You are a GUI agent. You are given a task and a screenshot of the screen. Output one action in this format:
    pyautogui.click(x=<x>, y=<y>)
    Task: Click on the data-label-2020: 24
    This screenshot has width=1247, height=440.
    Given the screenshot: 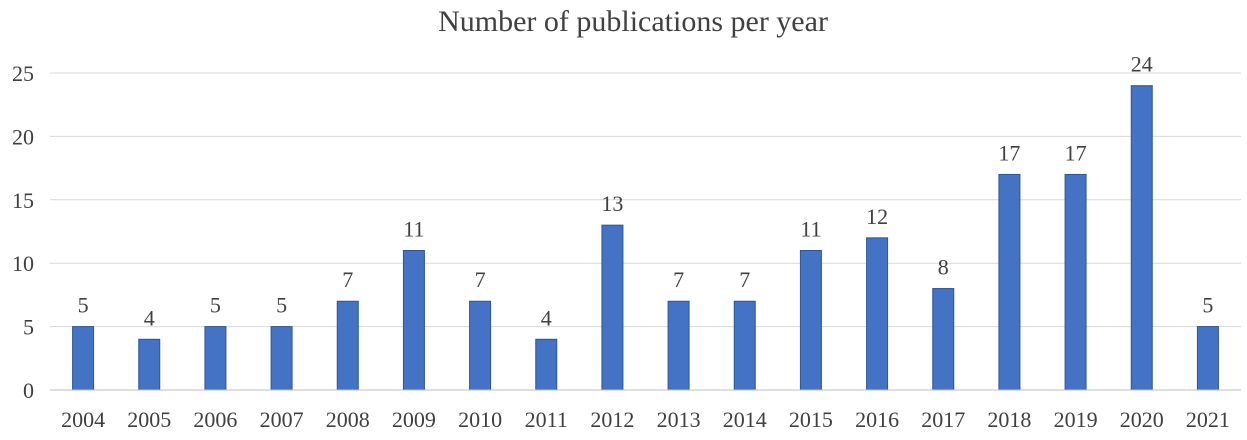 What is the action you would take?
    pyautogui.click(x=1142, y=64)
    